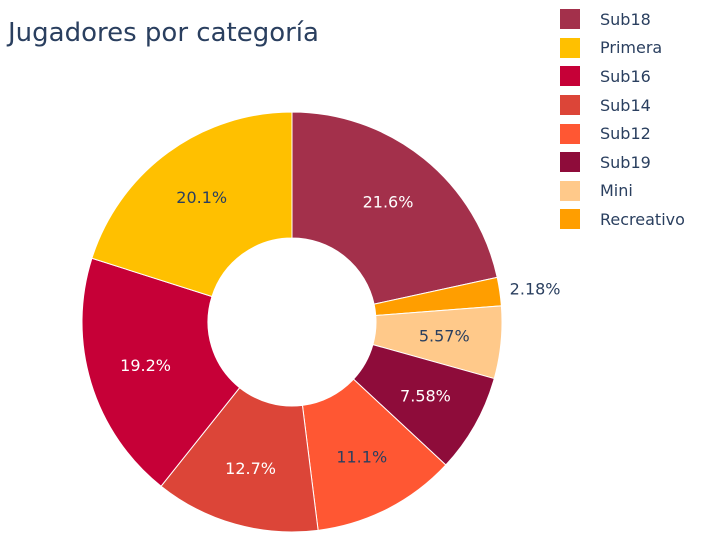  I want to click on slice-label-primera: 20.1%, so click(201, 197).